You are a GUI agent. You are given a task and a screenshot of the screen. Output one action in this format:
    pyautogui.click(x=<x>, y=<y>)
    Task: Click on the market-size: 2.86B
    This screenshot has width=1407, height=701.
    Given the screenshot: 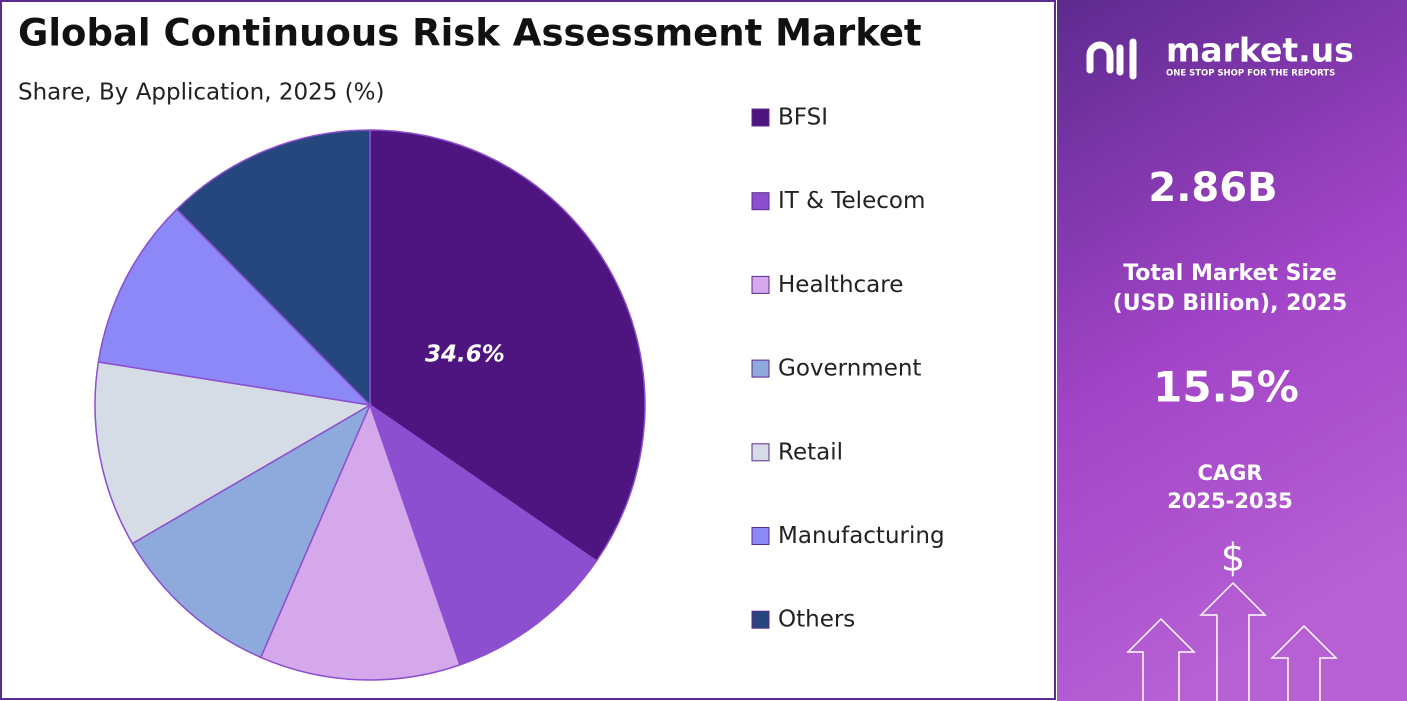 What is the action you would take?
    pyautogui.click(x=1212, y=188)
    